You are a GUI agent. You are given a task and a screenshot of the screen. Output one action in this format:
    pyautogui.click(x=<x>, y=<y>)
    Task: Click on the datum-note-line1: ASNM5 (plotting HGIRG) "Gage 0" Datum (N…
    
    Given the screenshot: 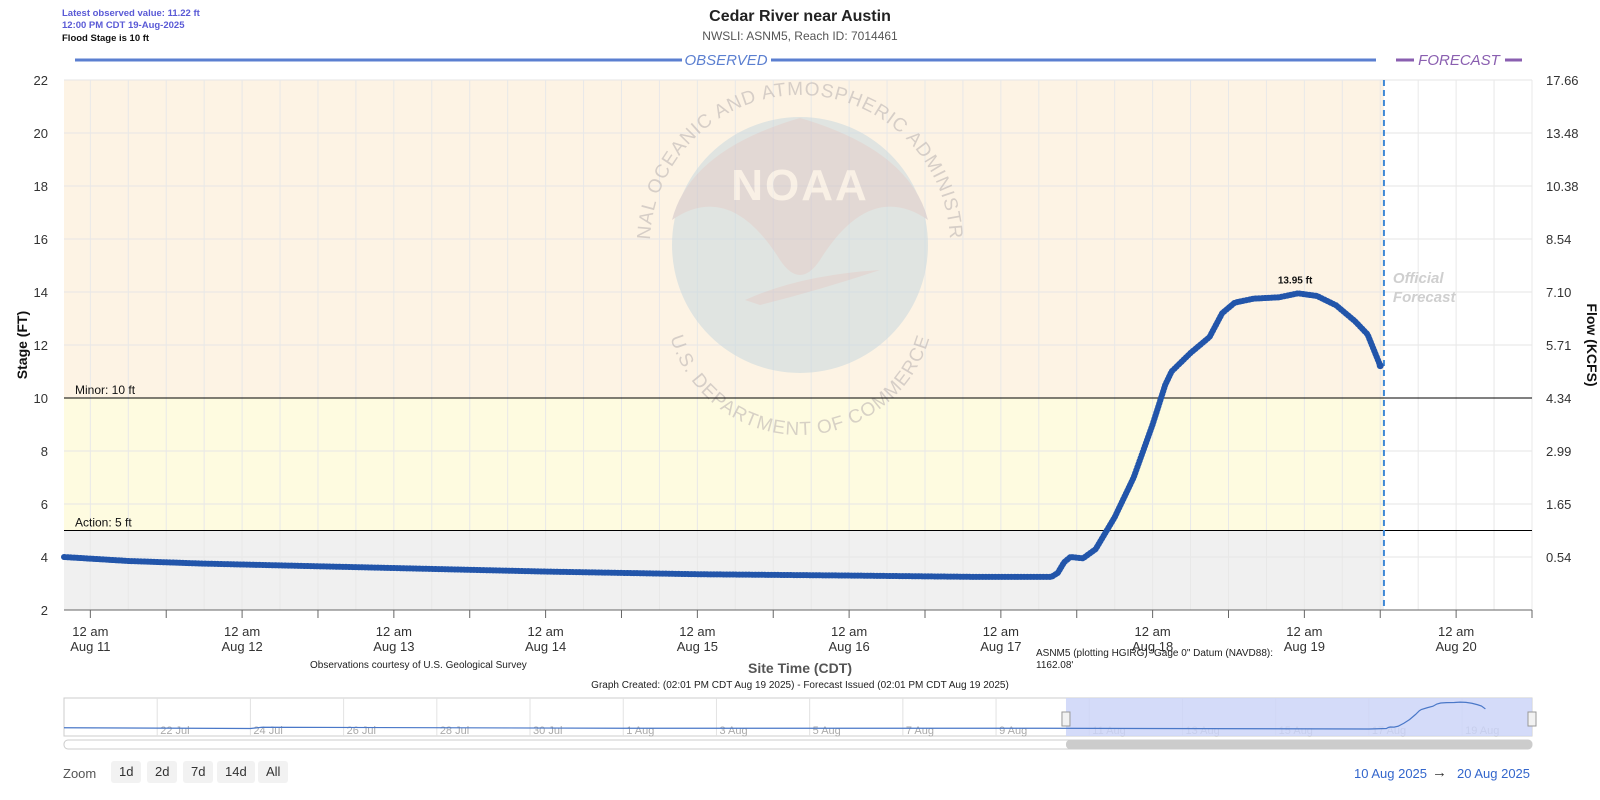 What is the action you would take?
    pyautogui.click(x=1154, y=653)
    